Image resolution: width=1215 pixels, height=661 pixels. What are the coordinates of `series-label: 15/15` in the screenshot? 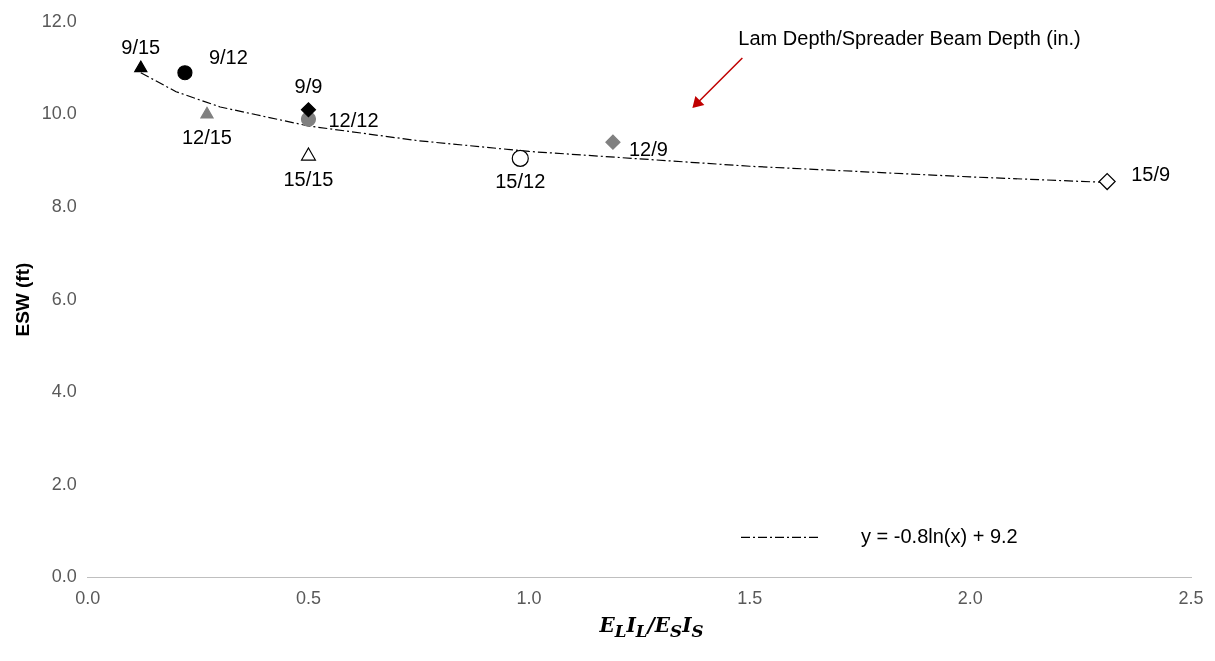 It's located at (308, 178).